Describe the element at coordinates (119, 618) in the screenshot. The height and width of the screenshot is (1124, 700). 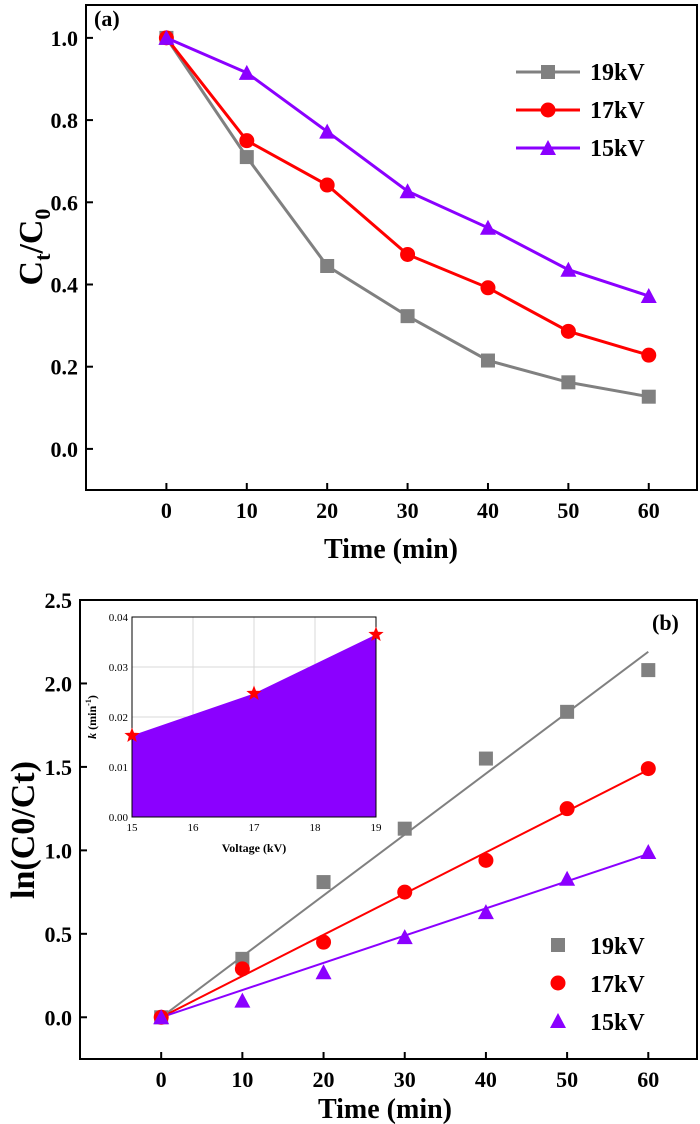
I see `inset-y-tick-label-0-04: 0.04` at that location.